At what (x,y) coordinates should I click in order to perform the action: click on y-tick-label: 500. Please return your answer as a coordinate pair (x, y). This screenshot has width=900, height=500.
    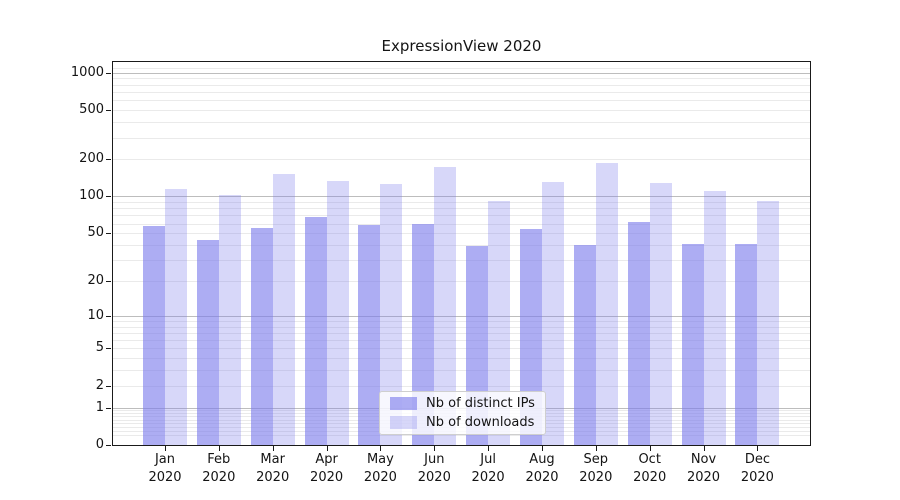
    Looking at the image, I should click on (91, 109).